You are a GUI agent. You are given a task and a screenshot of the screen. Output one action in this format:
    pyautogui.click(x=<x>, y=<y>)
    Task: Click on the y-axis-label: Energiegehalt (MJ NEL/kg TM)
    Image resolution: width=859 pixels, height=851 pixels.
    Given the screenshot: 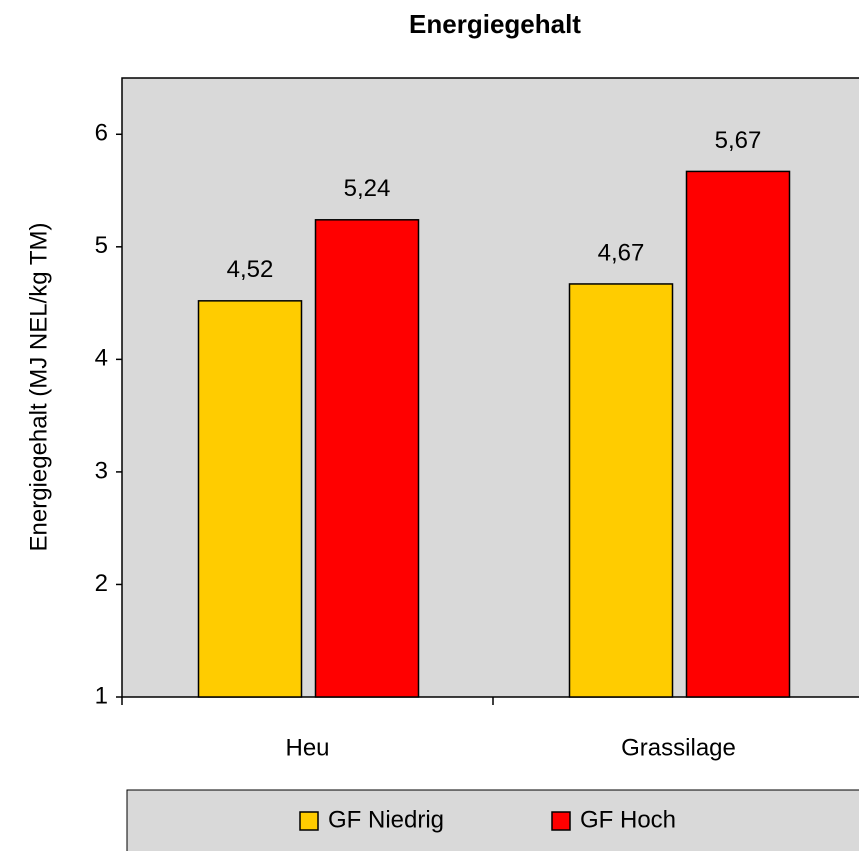 What is the action you would take?
    pyautogui.click(x=38, y=386)
    